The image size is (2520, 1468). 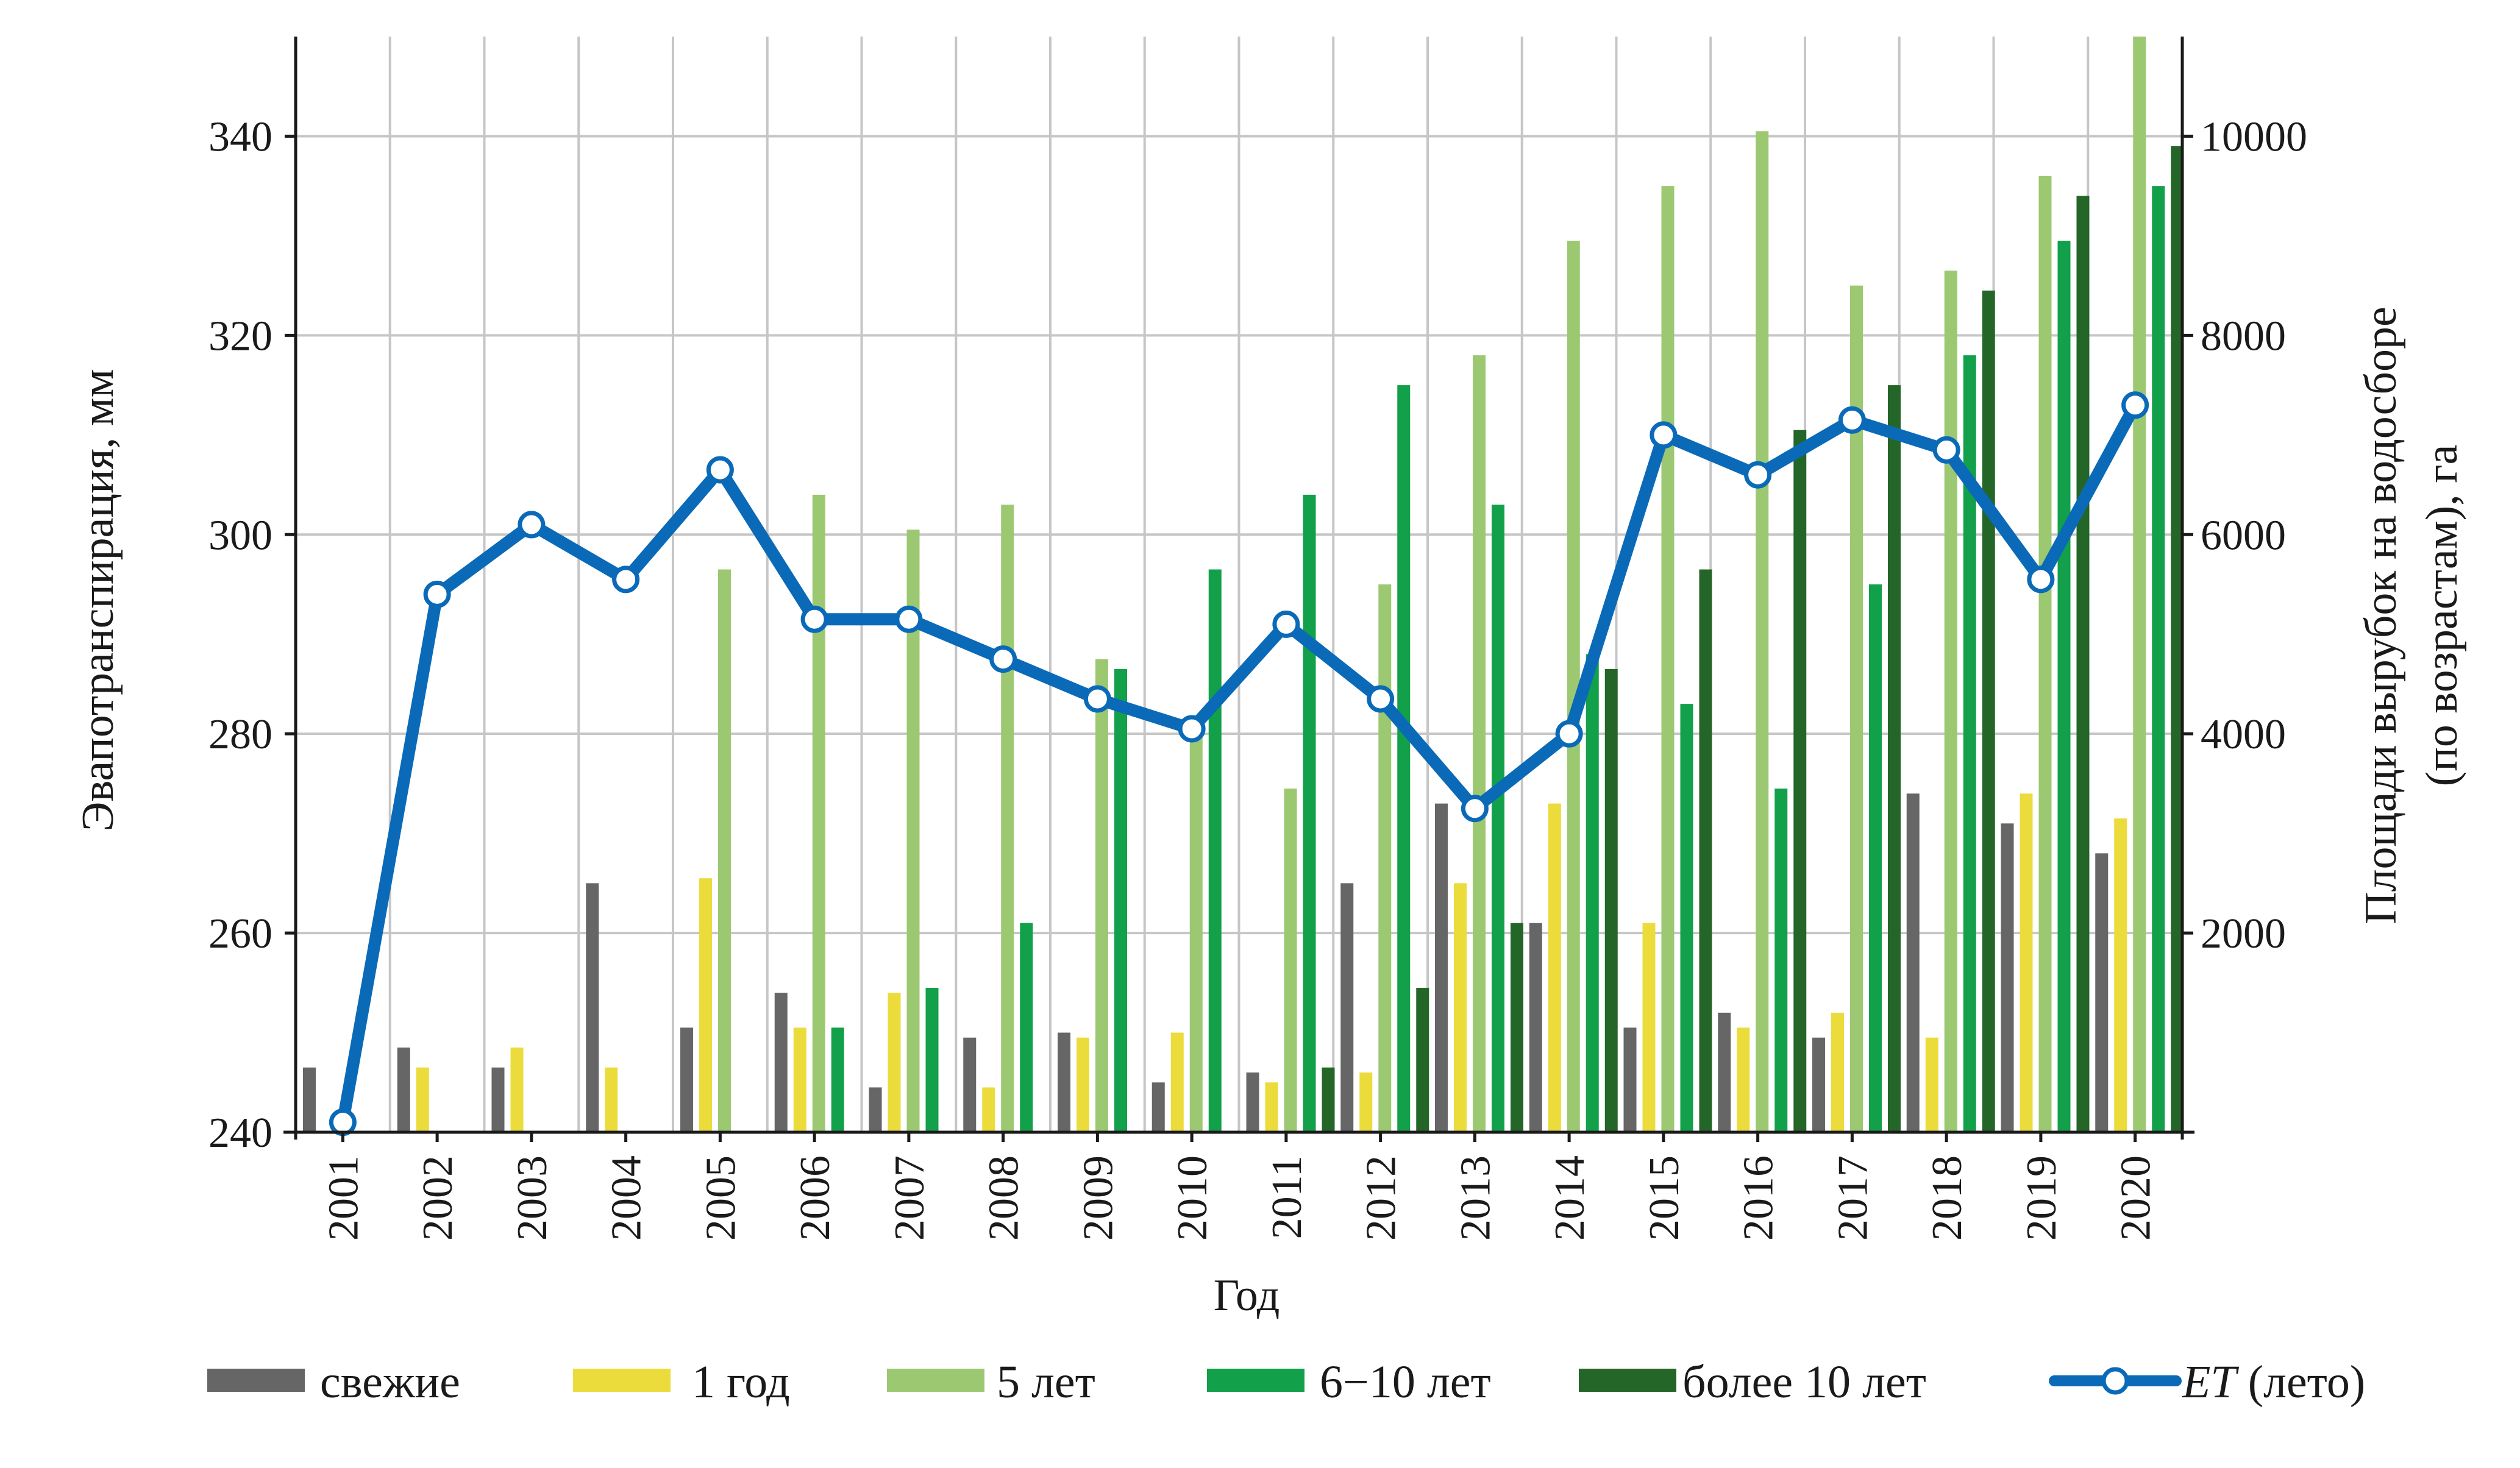 What do you see at coordinates (1758, 1198) in the screenshot?
I see `x-tick-label-2016: 2016` at bounding box center [1758, 1198].